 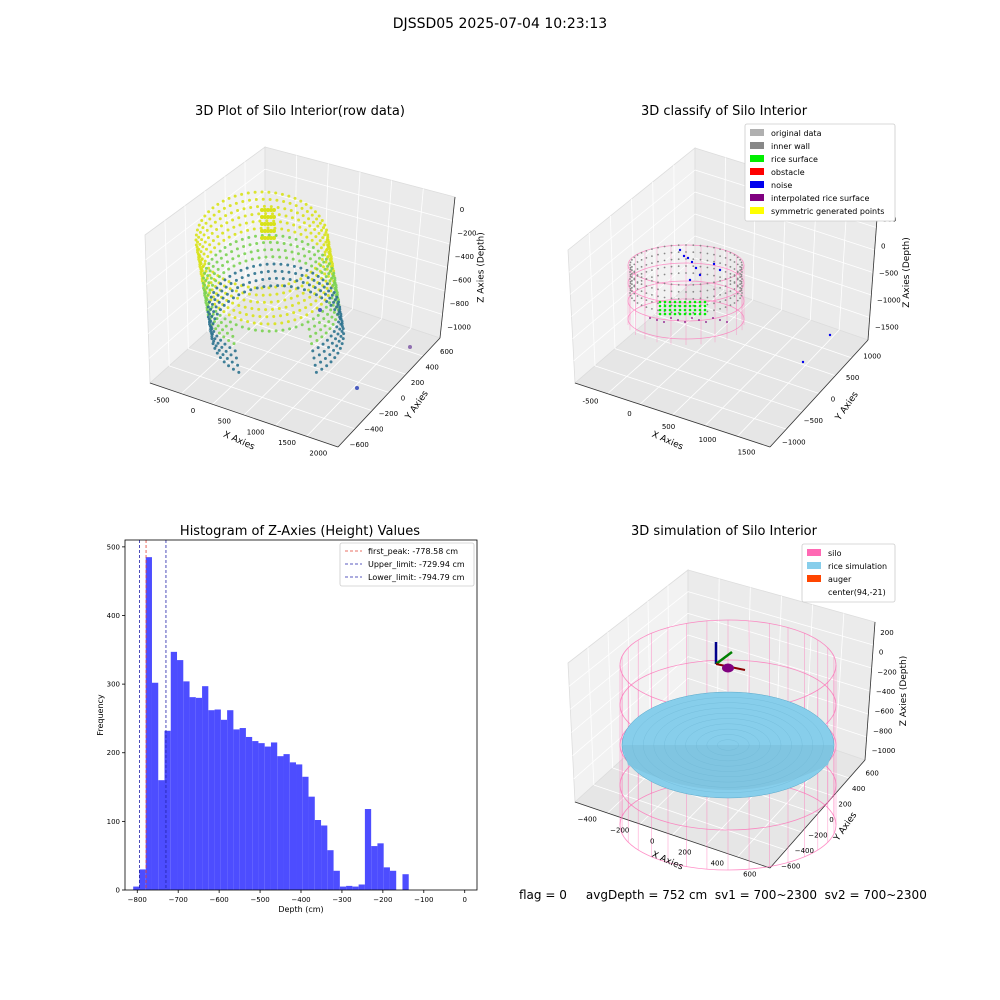 What do you see at coordinates (672, 835) in the screenshot?
I see `x-axis-line` at bounding box center [672, 835].